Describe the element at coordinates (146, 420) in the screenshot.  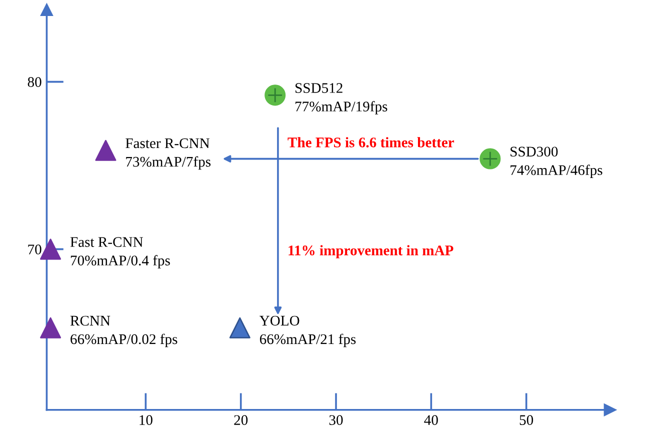
I see `x-tick-label: 10` at that location.